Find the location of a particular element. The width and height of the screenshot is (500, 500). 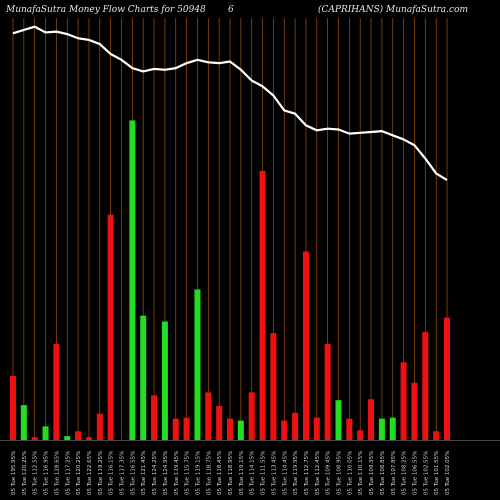

x-tick-label: 05 Tue 110.15% is located at coordinates (361, 473).